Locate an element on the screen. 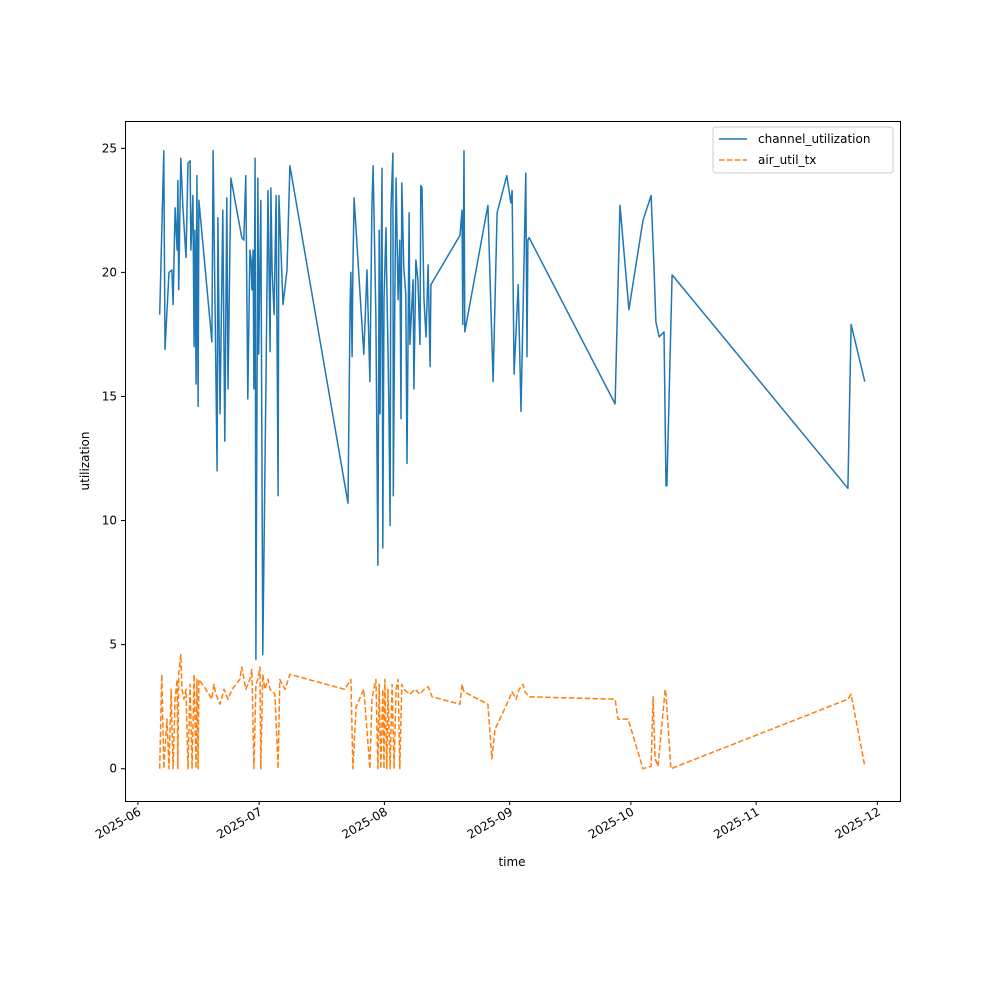 The width and height of the screenshot is (1000, 1000). y-tick-label: 25 is located at coordinates (109, 148).